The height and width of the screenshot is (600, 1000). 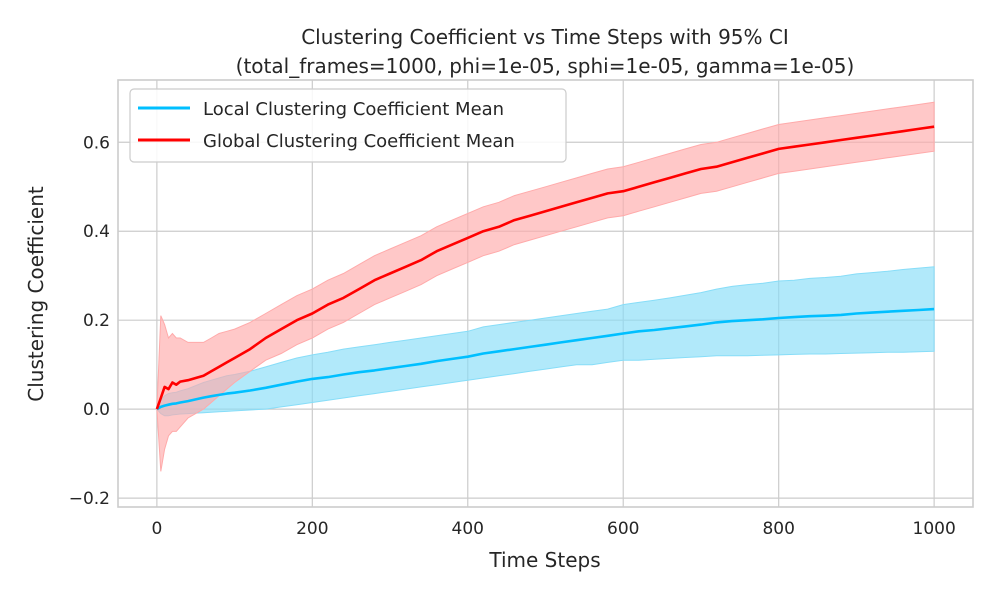 What do you see at coordinates (778, 529) in the screenshot?
I see `x-tick-label: 800` at bounding box center [778, 529].